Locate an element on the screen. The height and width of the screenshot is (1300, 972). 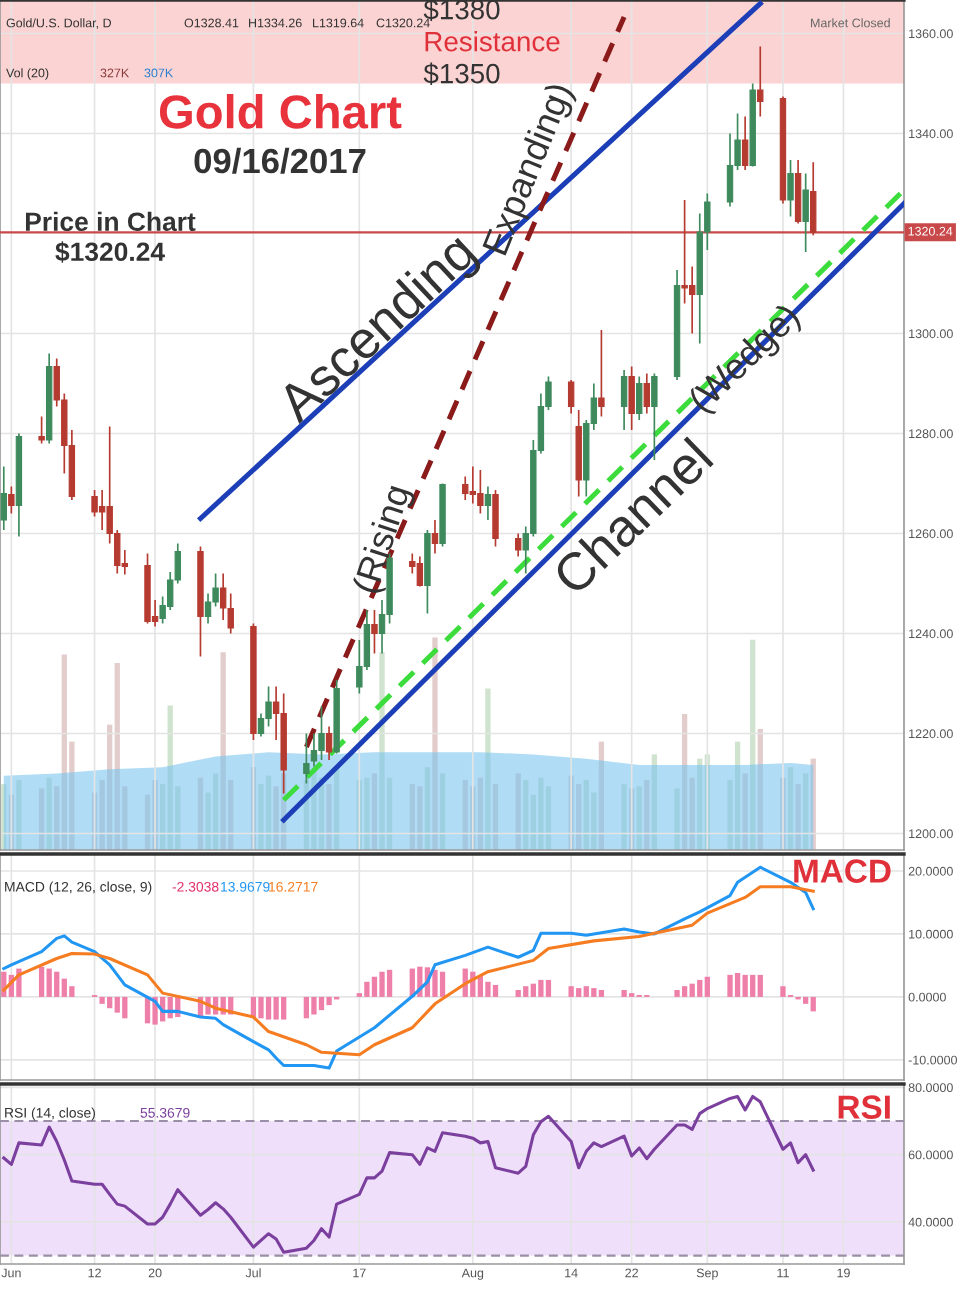
annotation: MACD is located at coordinates (842, 871).